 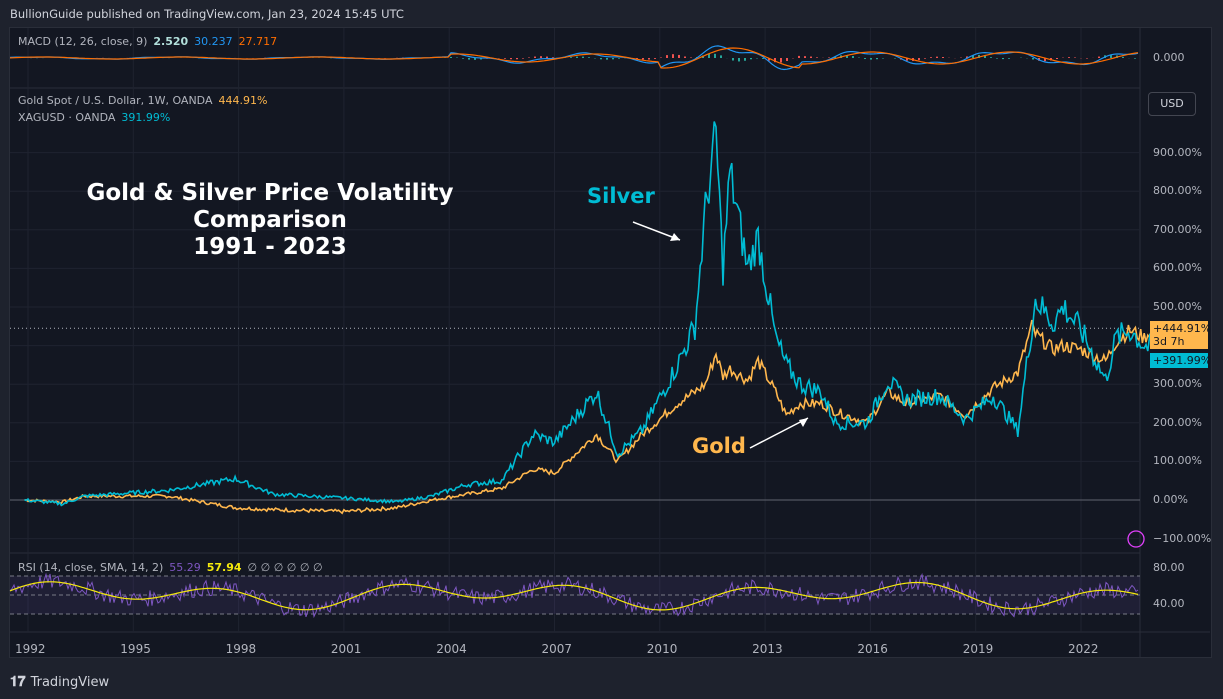 What do you see at coordinates (621, 196) in the screenshot?
I see `silver-annotation: Silver` at bounding box center [621, 196].